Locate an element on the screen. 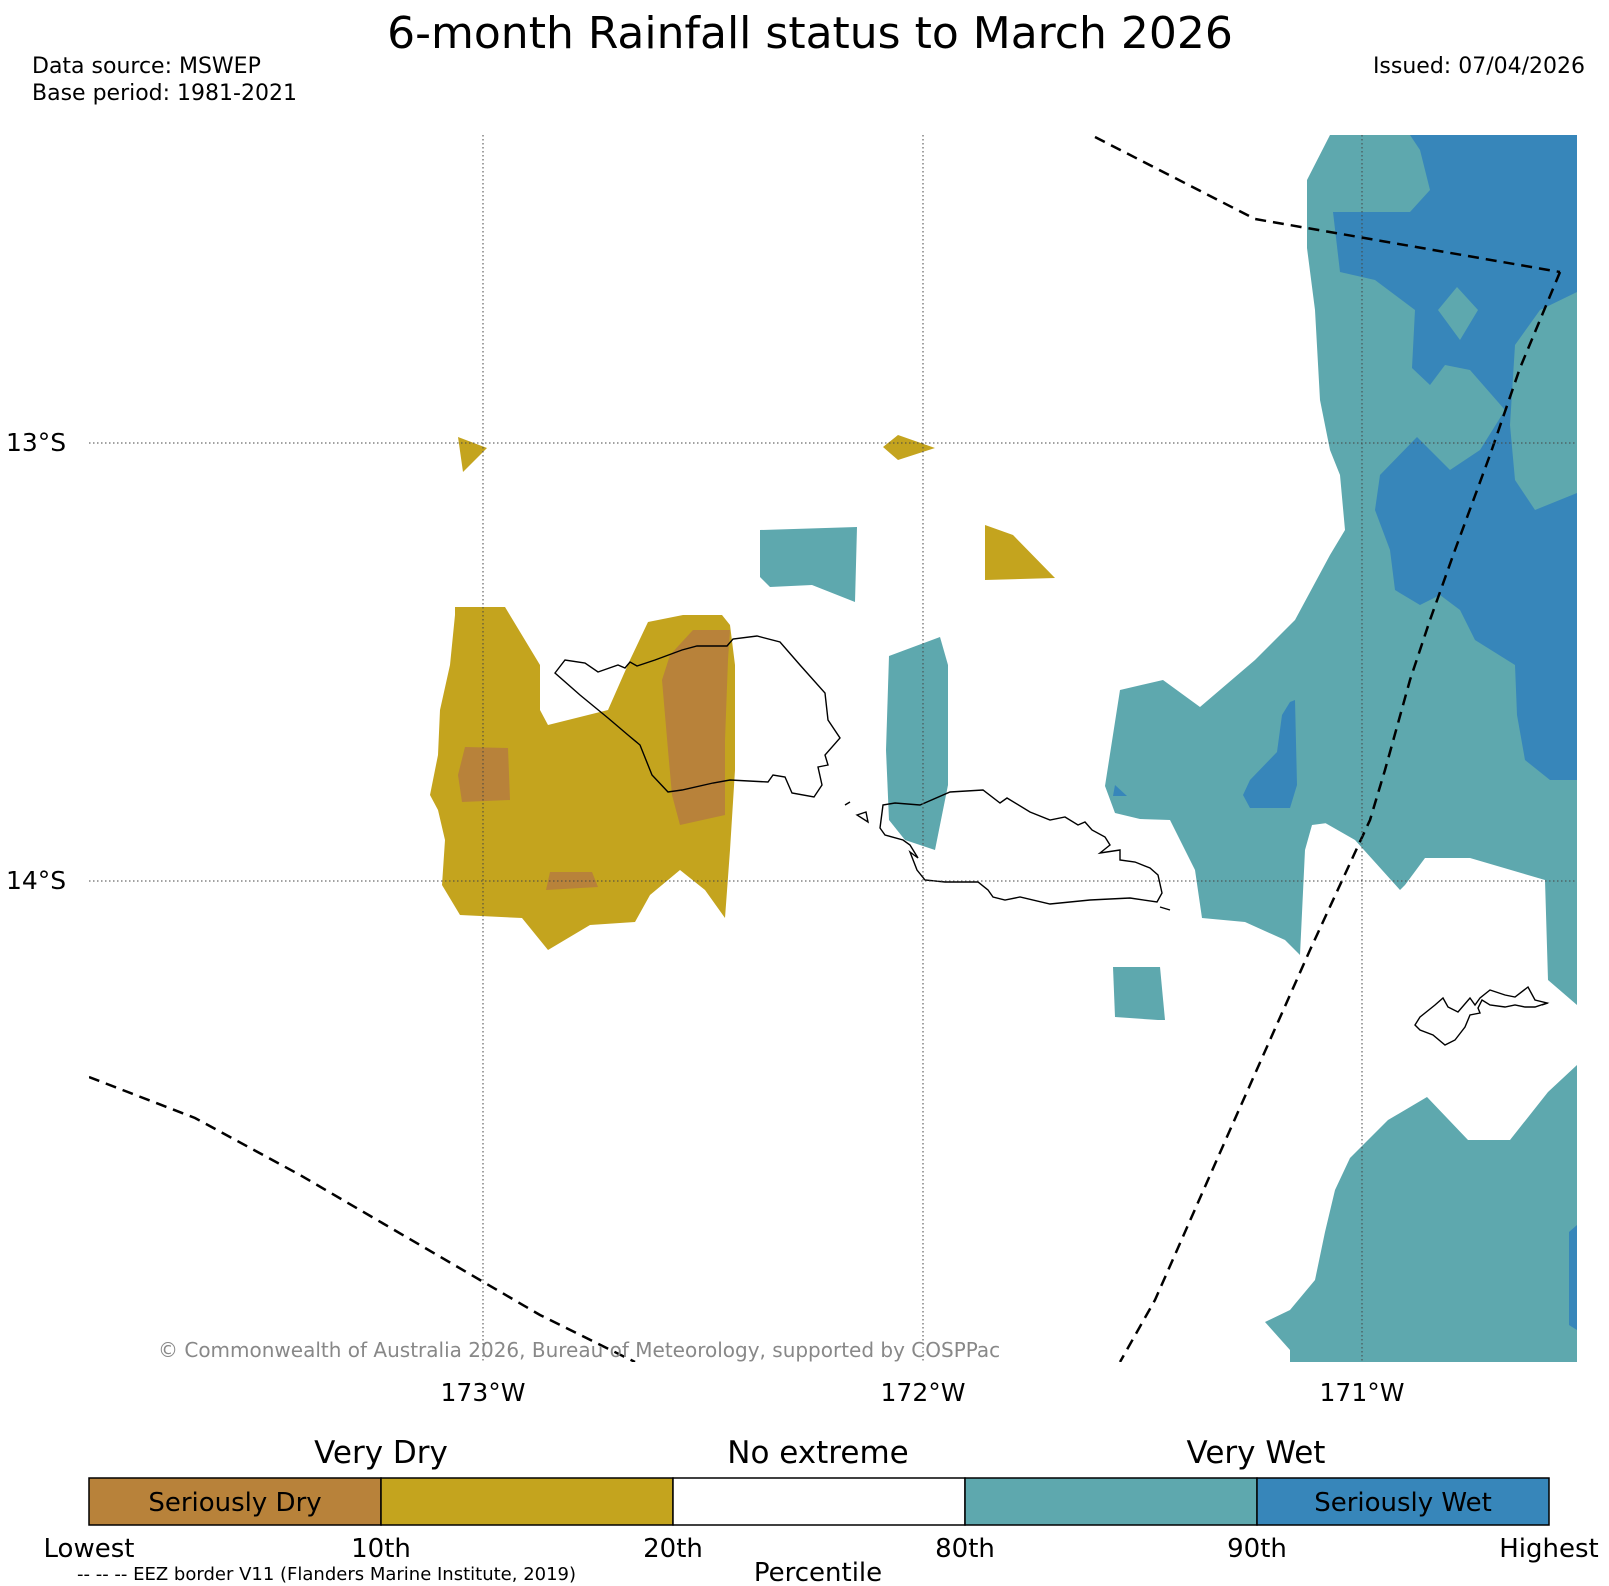 The width and height of the screenshot is (1609, 1586). legend-box-very-wet is located at coordinates (1111, 1501).